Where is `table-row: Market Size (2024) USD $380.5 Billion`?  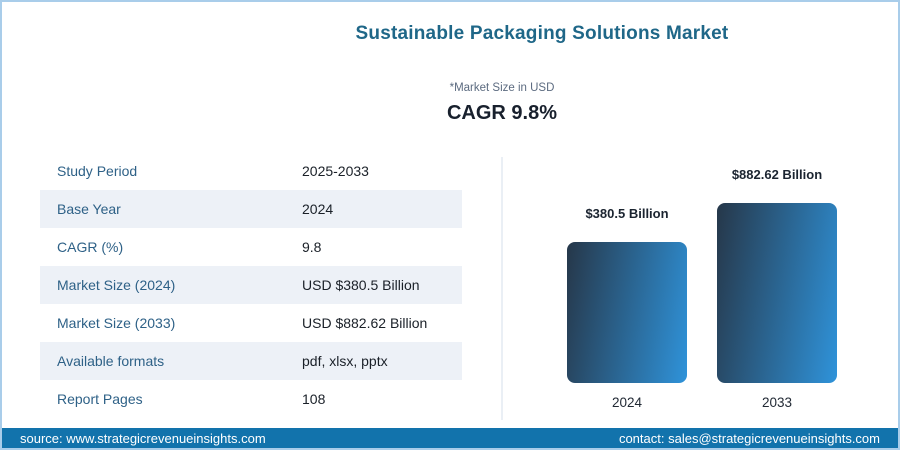
table-row: Market Size (2024) USD $380.5 Billion is located at coordinates (251, 285).